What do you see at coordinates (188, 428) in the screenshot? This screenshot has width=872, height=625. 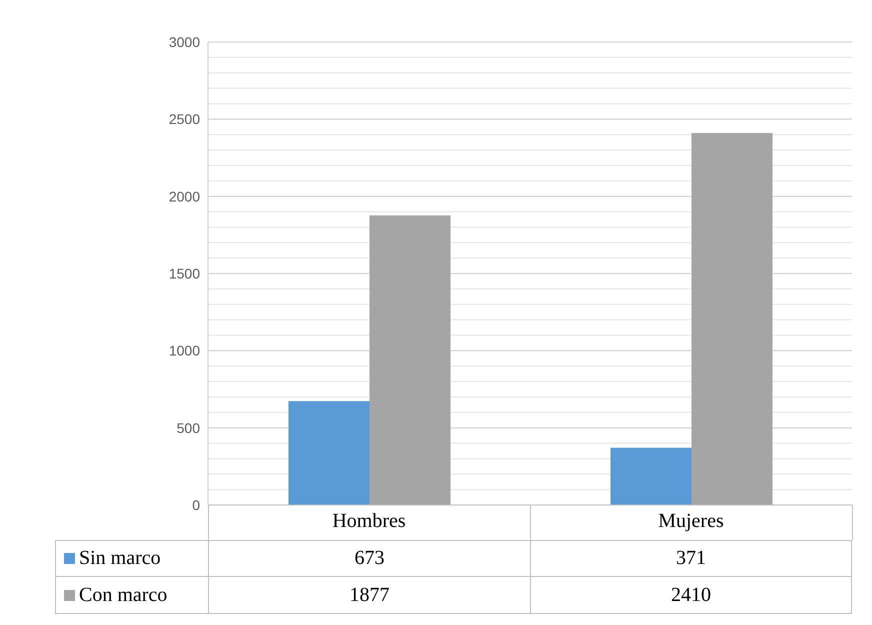 I see `y-tick-label: 500` at bounding box center [188, 428].